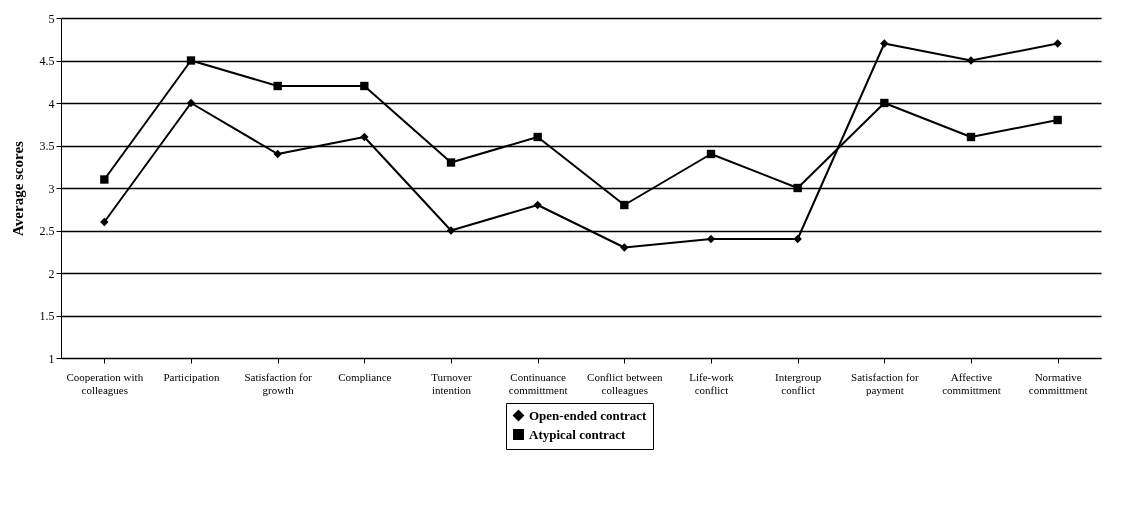 This screenshot has width=1146, height=509. I want to click on x-tick-label: Continuance committment, so click(538, 383).